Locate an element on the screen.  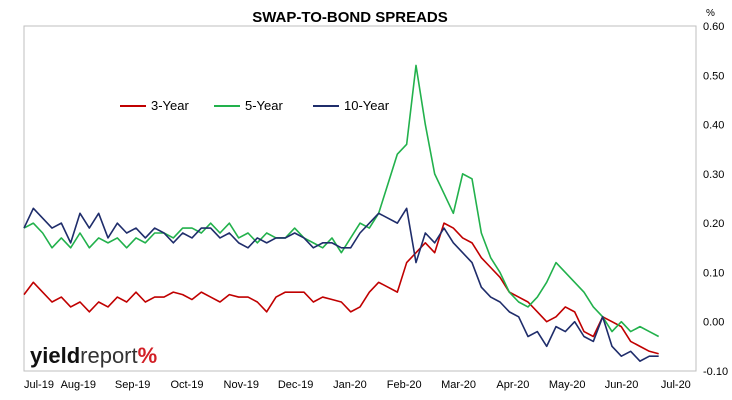
svg-text: yieldreport% is located at coordinates (93, 355).